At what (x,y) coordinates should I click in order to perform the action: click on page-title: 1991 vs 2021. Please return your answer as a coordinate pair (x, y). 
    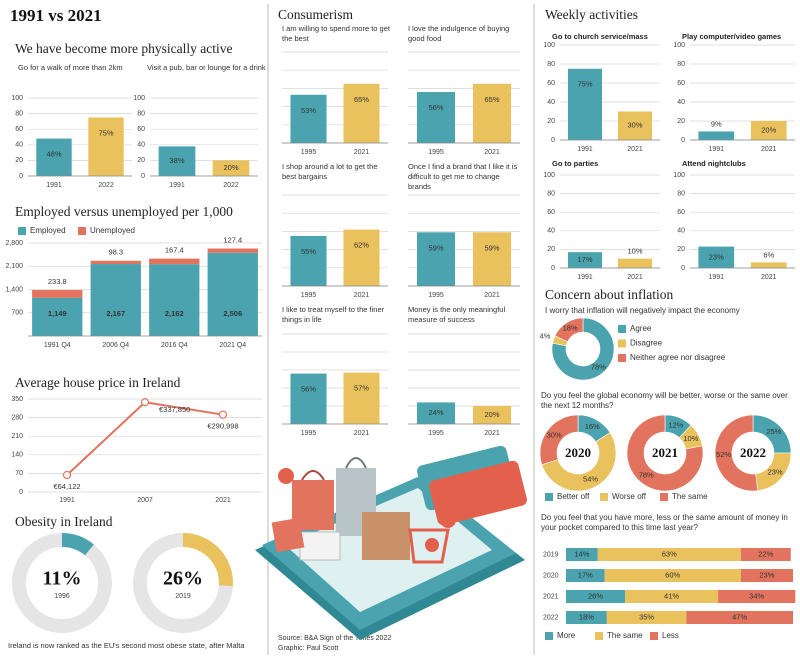
    Looking at the image, I should click on (56, 15).